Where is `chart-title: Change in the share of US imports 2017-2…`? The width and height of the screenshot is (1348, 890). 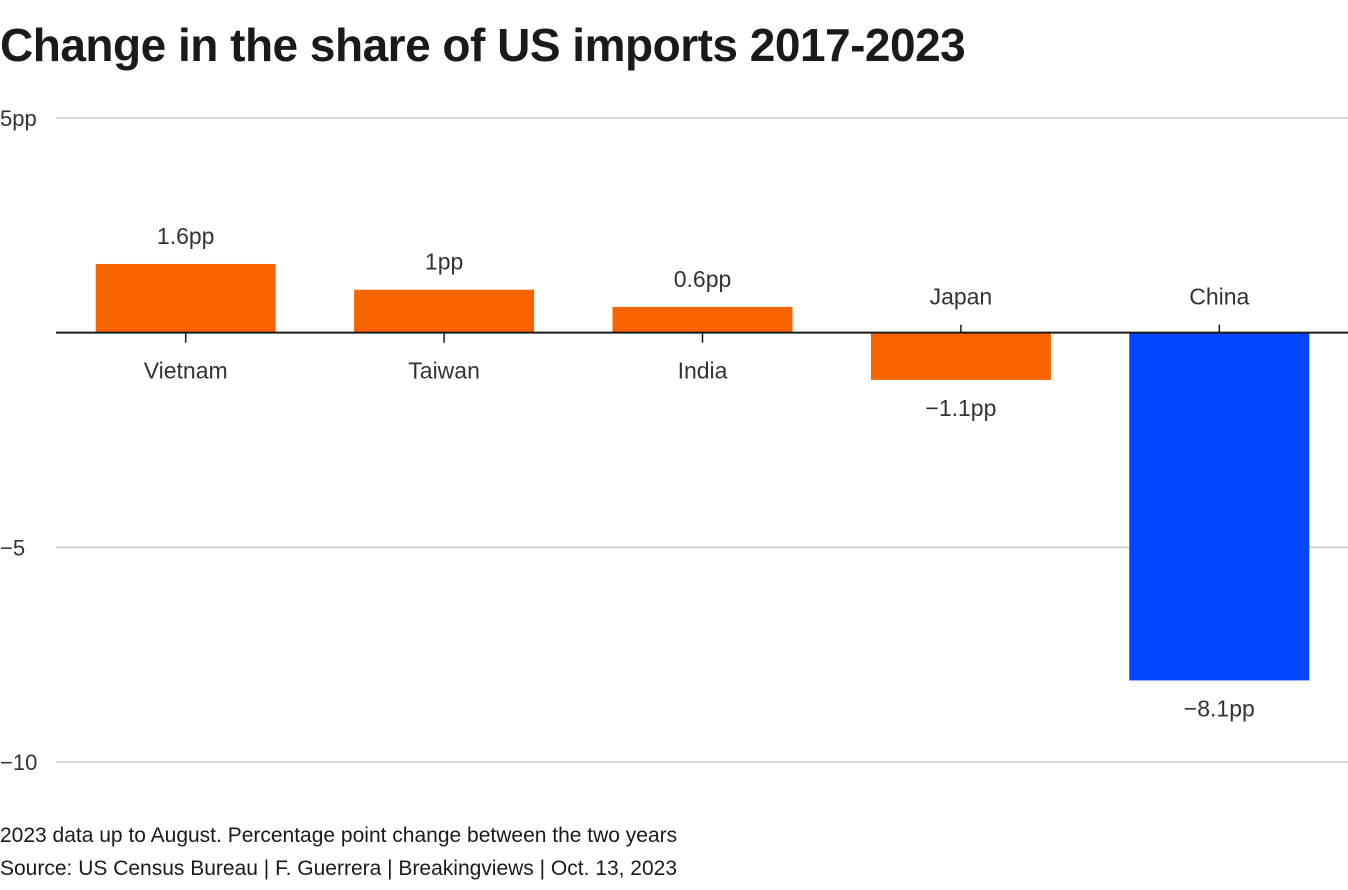
chart-title: Change in the share of US imports 2017-2… is located at coordinates (483, 45).